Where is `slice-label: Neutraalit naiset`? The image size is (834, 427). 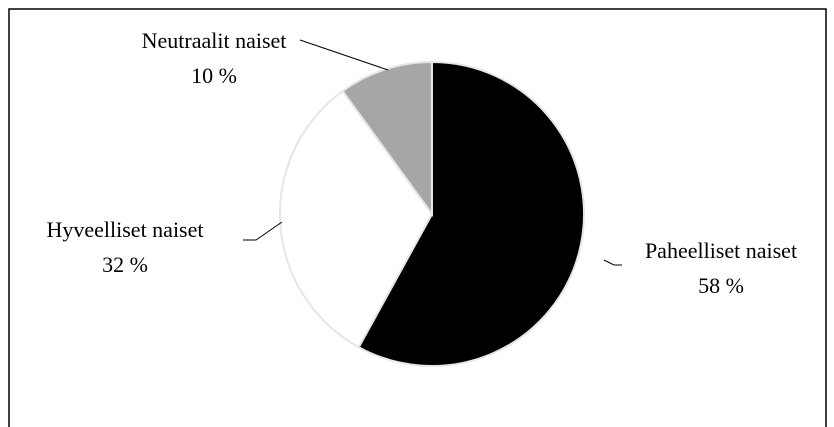
slice-label: Neutraalit naiset is located at coordinates (214, 40).